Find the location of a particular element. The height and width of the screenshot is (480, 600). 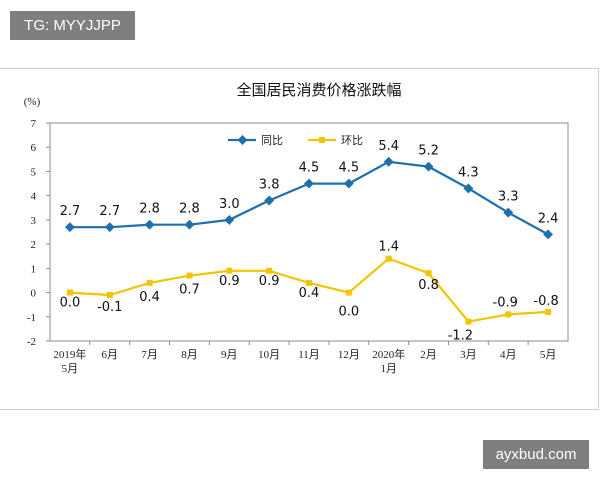

watermark-bottom-right: ayxbud.com is located at coordinates (536, 454).